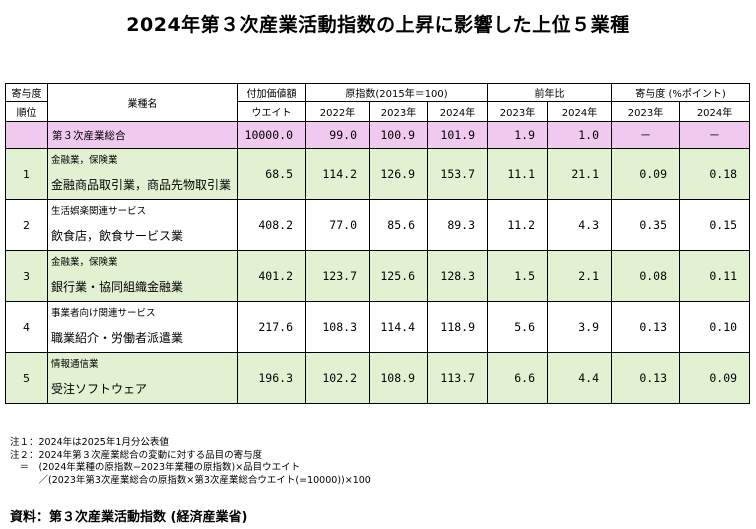 Image resolution: width=756 pixels, height=529 pixels. I want to click on row-idx-2023: 114.4, so click(398, 327).